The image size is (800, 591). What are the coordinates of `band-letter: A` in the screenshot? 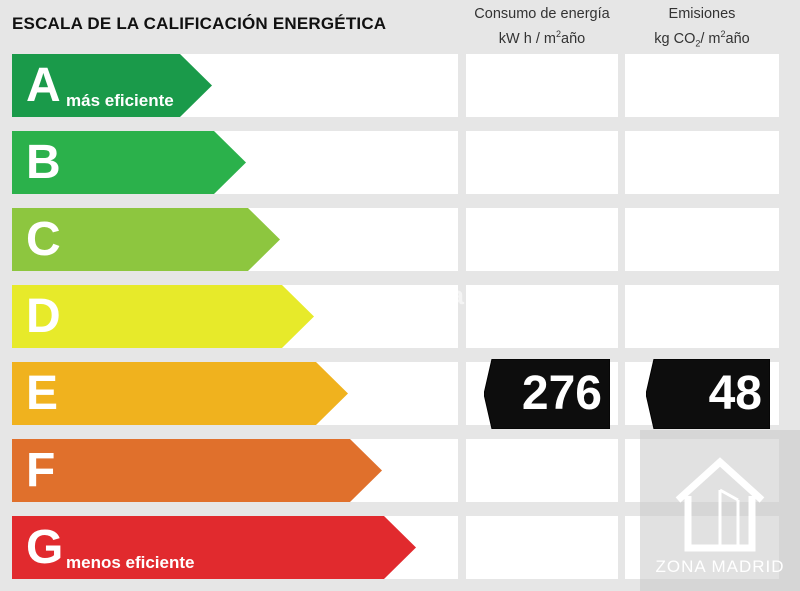 It's located at (43, 85).